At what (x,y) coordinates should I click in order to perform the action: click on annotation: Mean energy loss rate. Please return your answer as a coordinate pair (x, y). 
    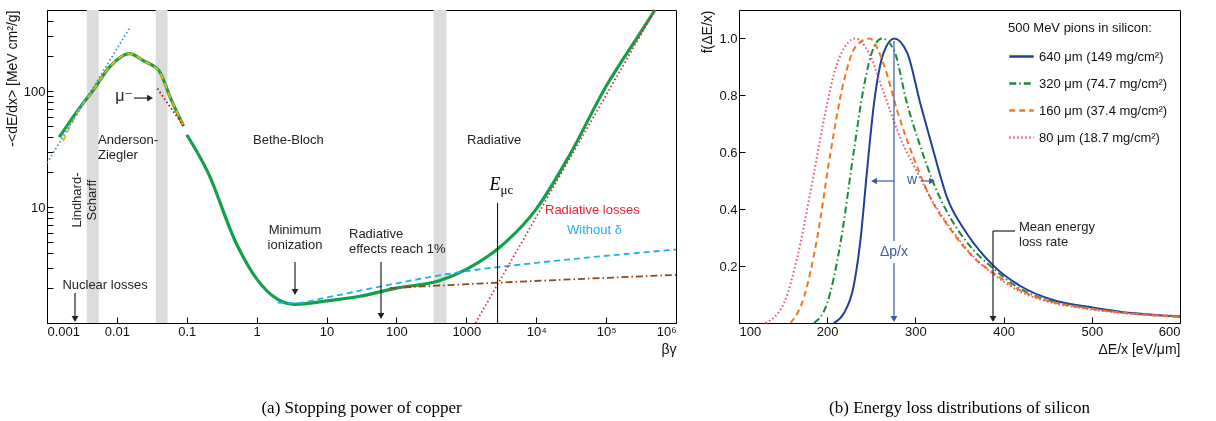
    Looking at the image, I should click on (1057, 234).